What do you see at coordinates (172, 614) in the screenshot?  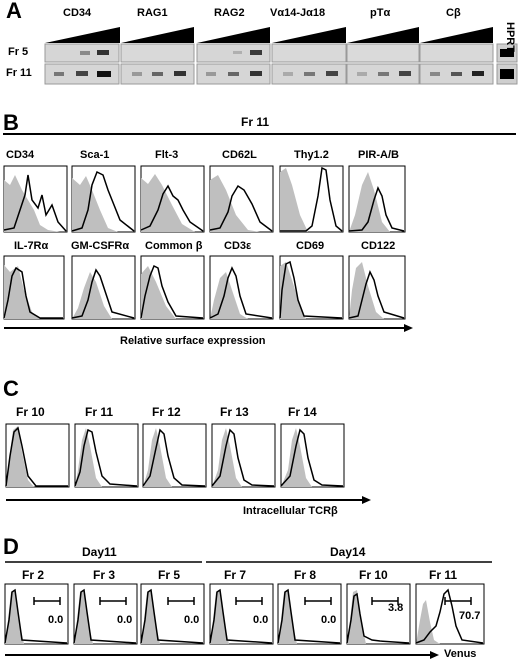 I see `histogram-d-fr5` at bounding box center [172, 614].